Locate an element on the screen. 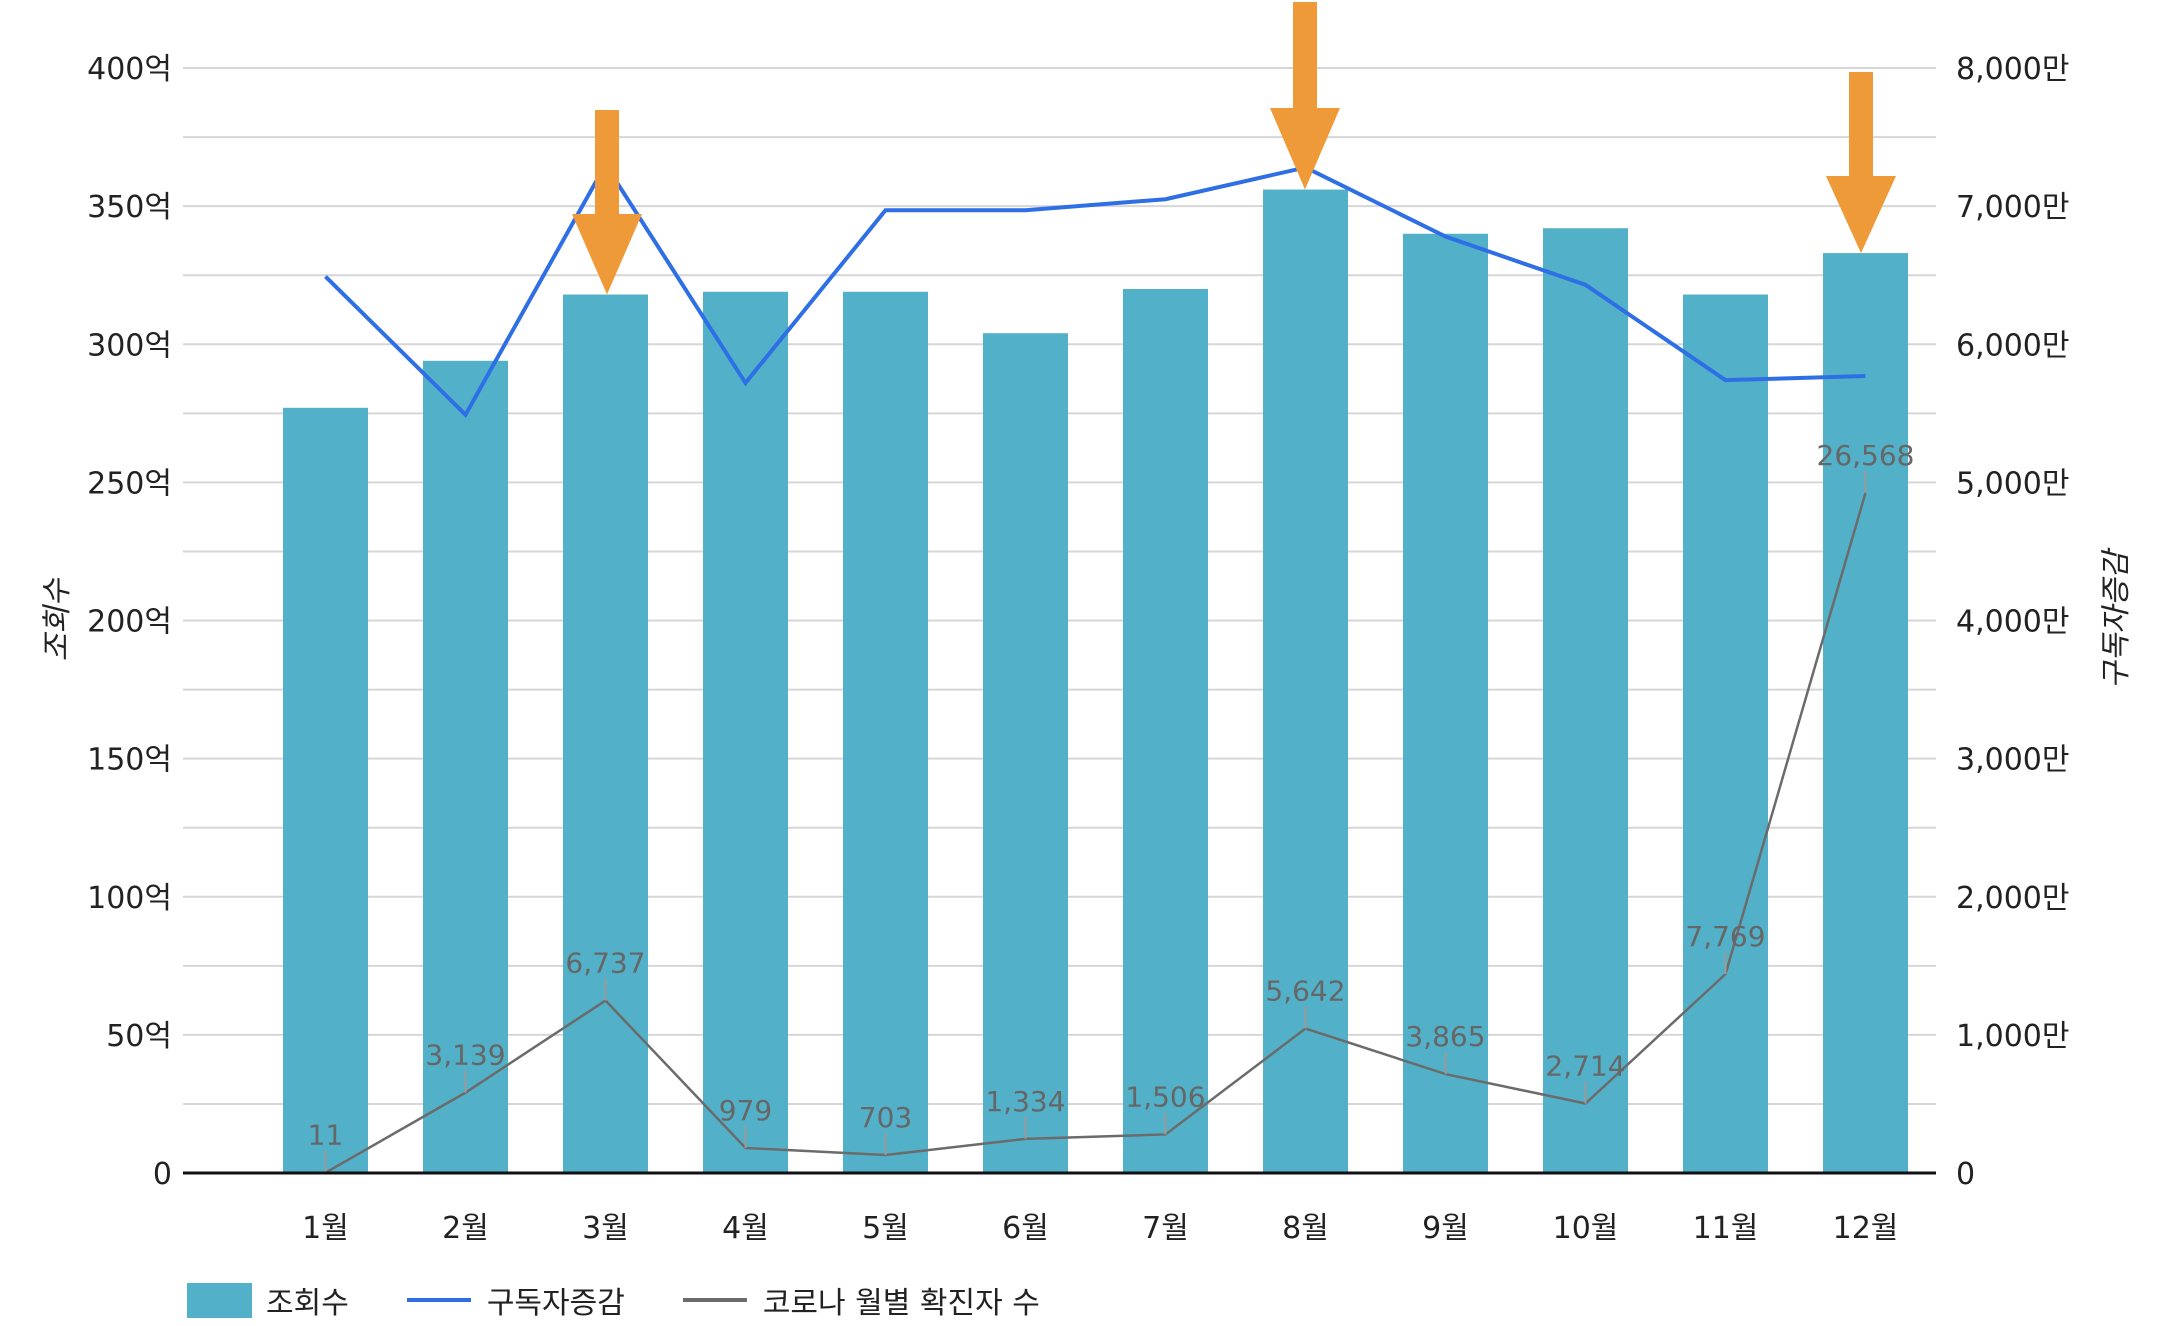  right-tick-label: 0 is located at coordinates (1965, 1174).